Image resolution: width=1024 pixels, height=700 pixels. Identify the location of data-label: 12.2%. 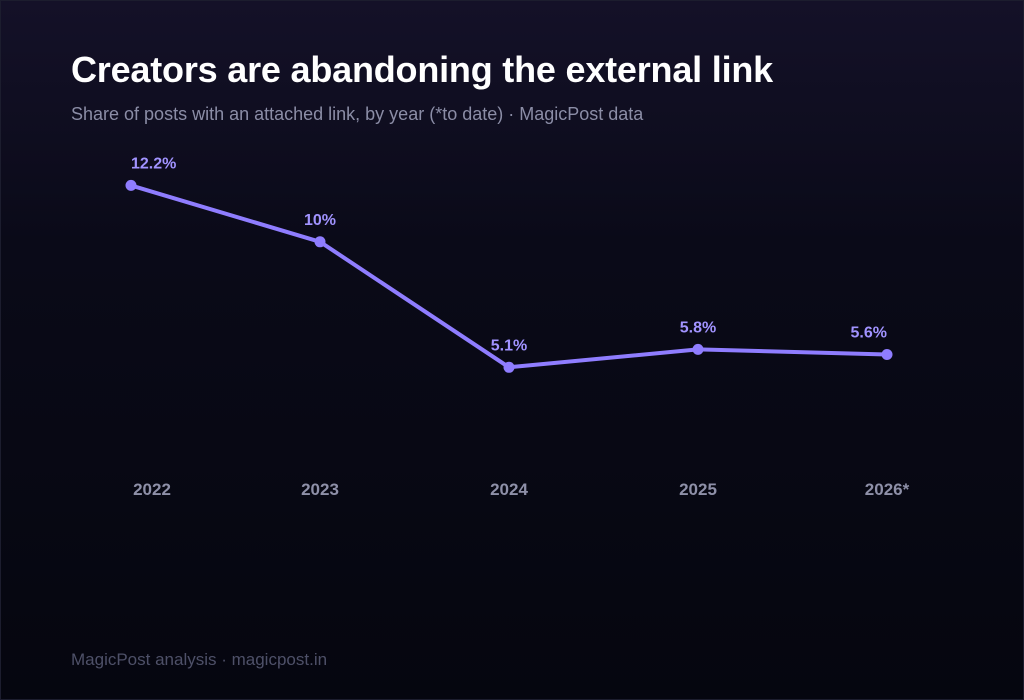
(153, 163).